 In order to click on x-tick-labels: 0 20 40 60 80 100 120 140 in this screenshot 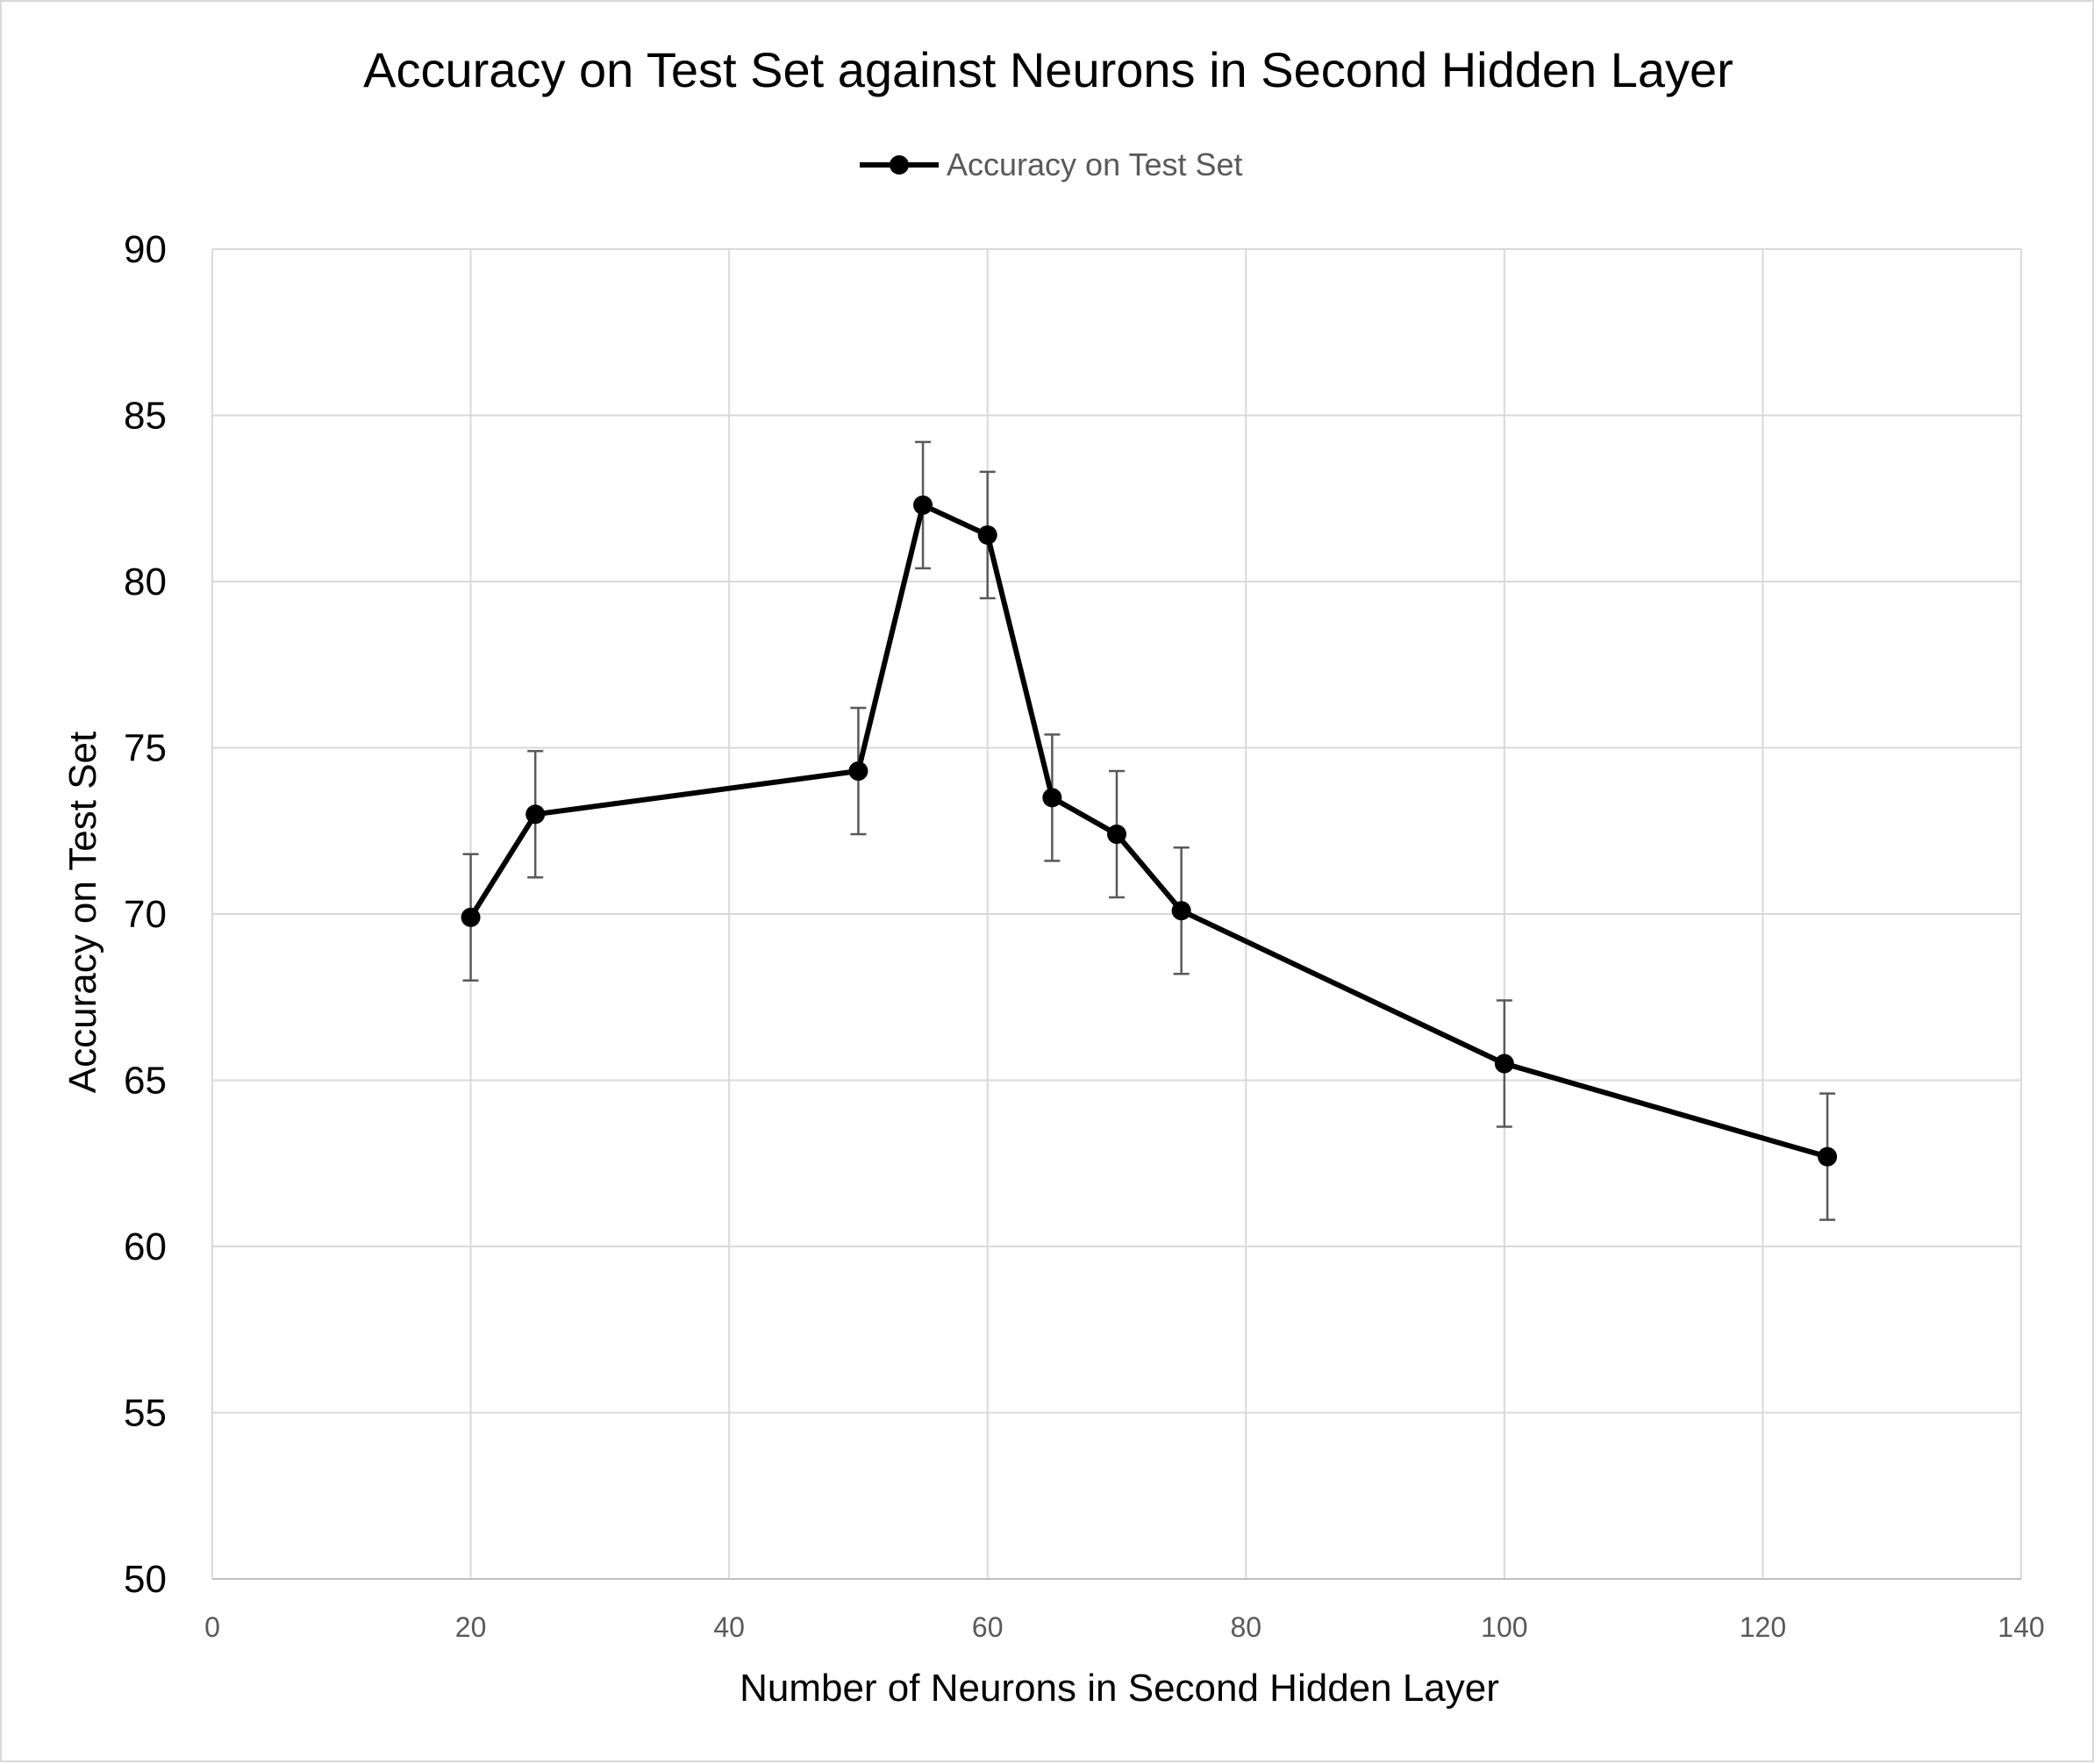, I will do `click(1124, 1627)`.